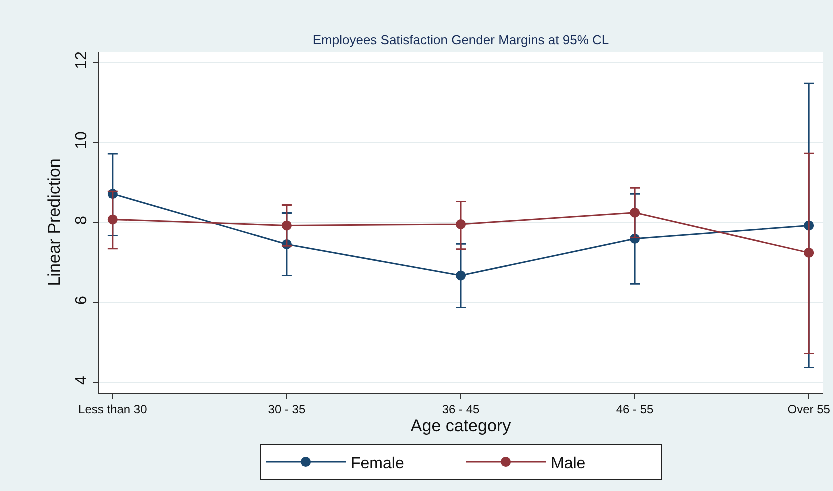 This screenshot has height=491, width=833. Describe the element at coordinates (635, 409) in the screenshot. I see `x-tick-label: 46 - 55` at that location.